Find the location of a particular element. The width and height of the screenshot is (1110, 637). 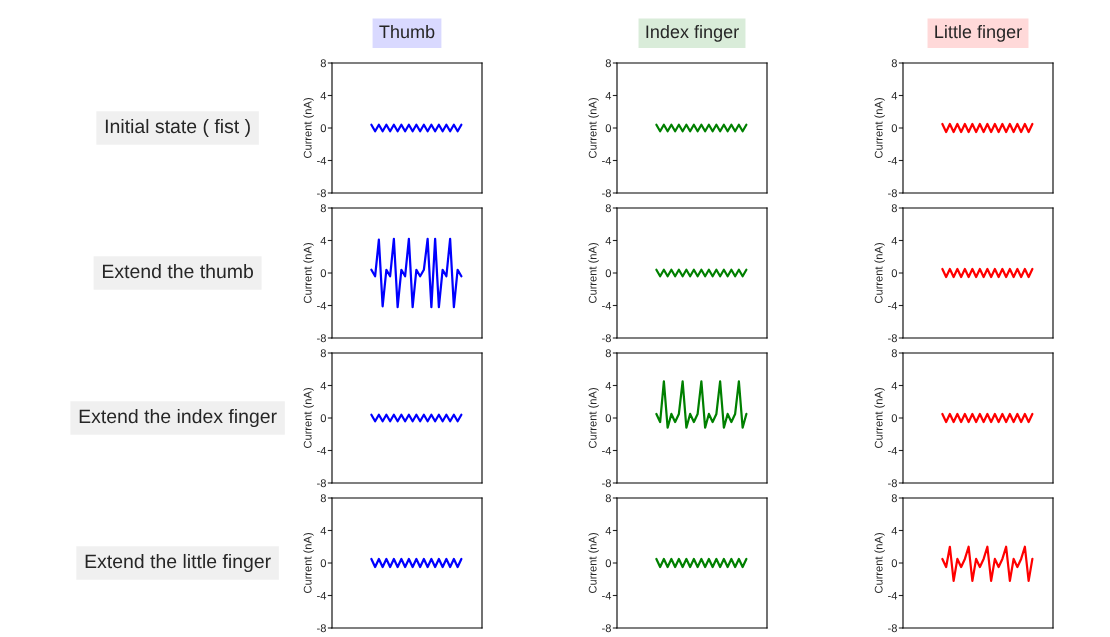

chart-title: Index finger is located at coordinates (692, 33).